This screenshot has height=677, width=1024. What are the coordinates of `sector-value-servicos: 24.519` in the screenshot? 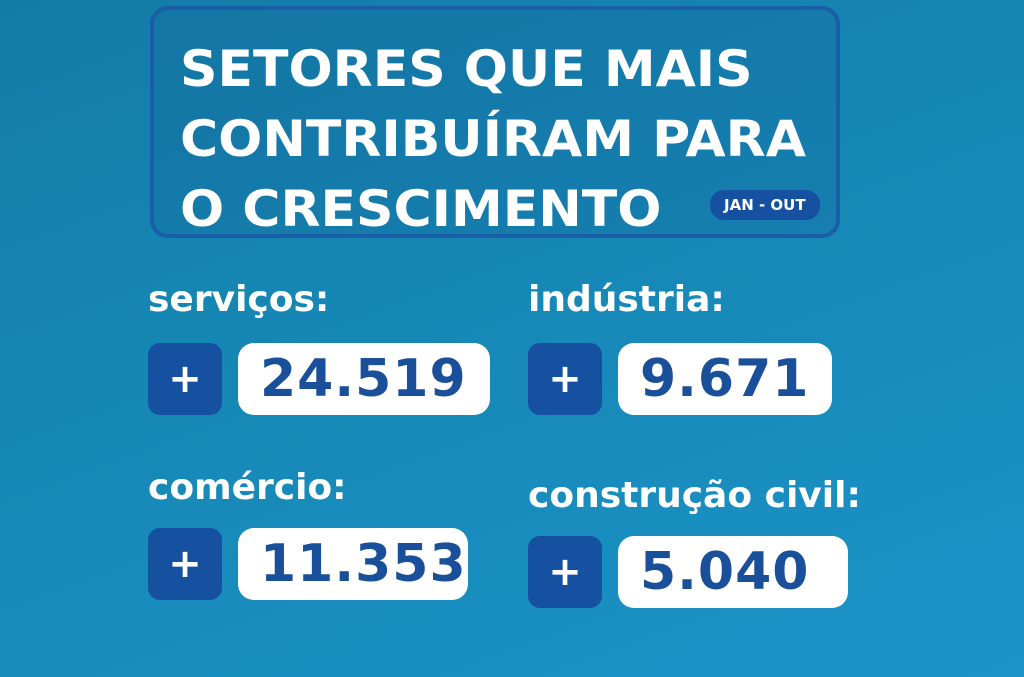 It's located at (364, 379).